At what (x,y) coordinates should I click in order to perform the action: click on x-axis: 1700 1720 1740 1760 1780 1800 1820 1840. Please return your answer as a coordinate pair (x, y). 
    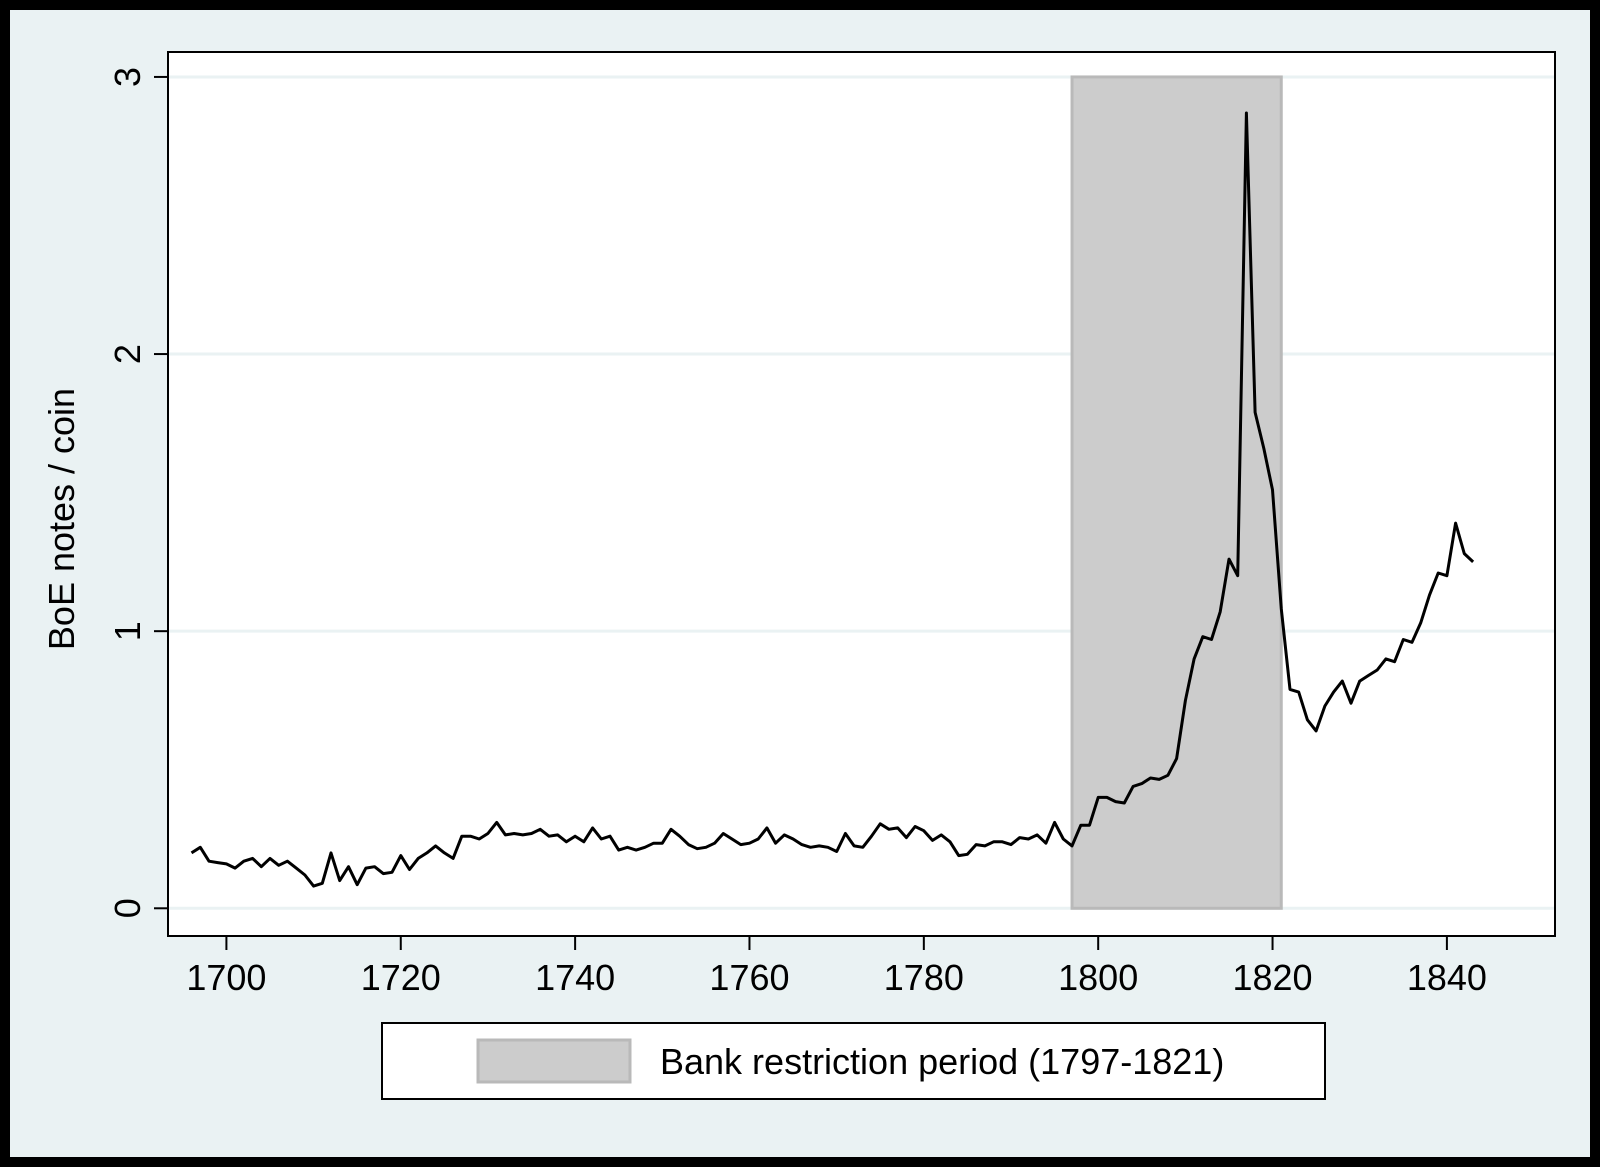
    Looking at the image, I should click on (836, 967).